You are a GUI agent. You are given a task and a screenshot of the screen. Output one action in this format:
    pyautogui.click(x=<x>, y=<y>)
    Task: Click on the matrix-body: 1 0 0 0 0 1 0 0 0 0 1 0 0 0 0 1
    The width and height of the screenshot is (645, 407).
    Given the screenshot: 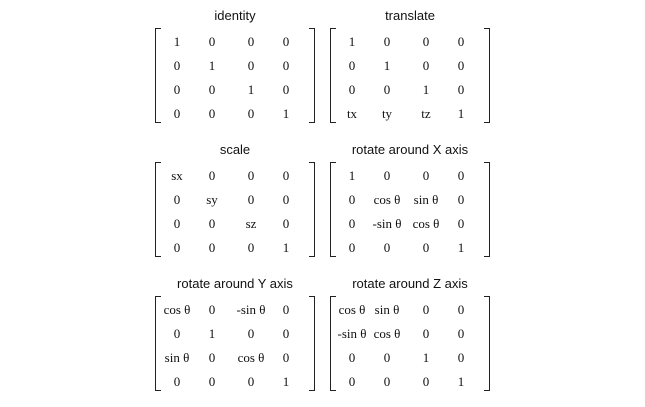 What is the action you would take?
    pyautogui.click(x=235, y=75)
    